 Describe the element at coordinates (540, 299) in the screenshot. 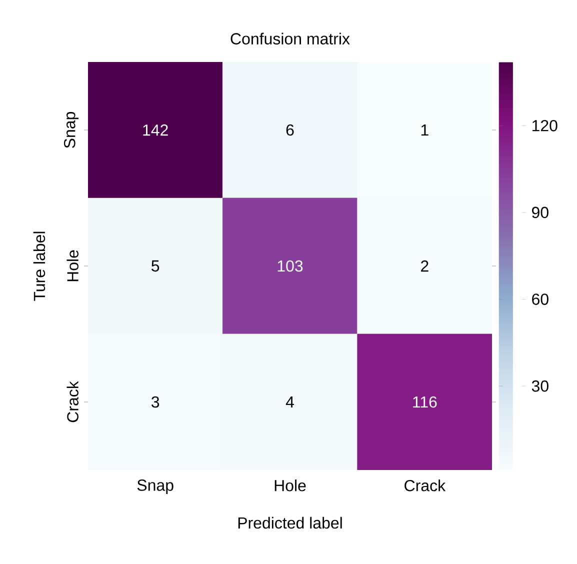

I see `color-bar-label: 60` at that location.